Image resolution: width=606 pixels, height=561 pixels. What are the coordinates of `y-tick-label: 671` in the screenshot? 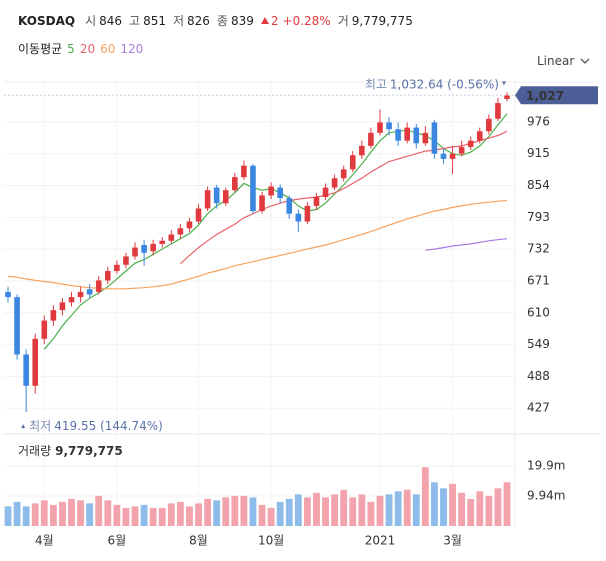 It's located at (538, 280).